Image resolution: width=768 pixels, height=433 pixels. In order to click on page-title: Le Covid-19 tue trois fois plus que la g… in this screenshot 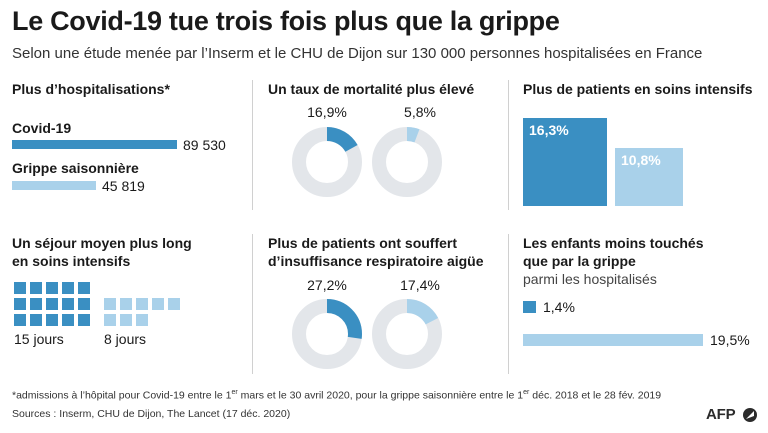, I will do `click(286, 21)`.